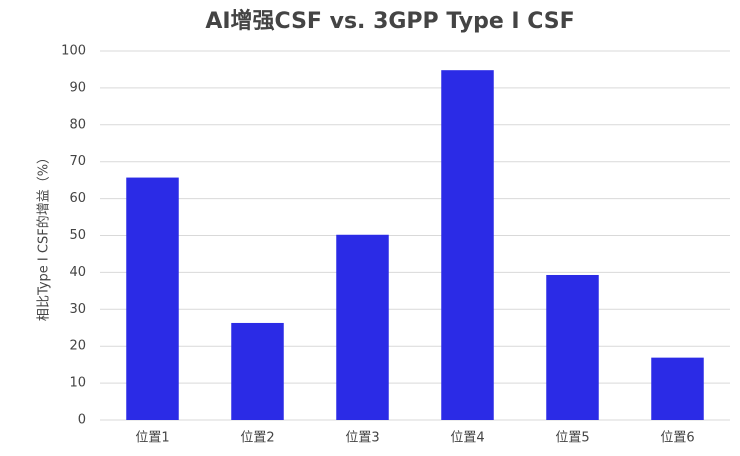  I want to click on y-tick-label: 40, so click(77, 272).